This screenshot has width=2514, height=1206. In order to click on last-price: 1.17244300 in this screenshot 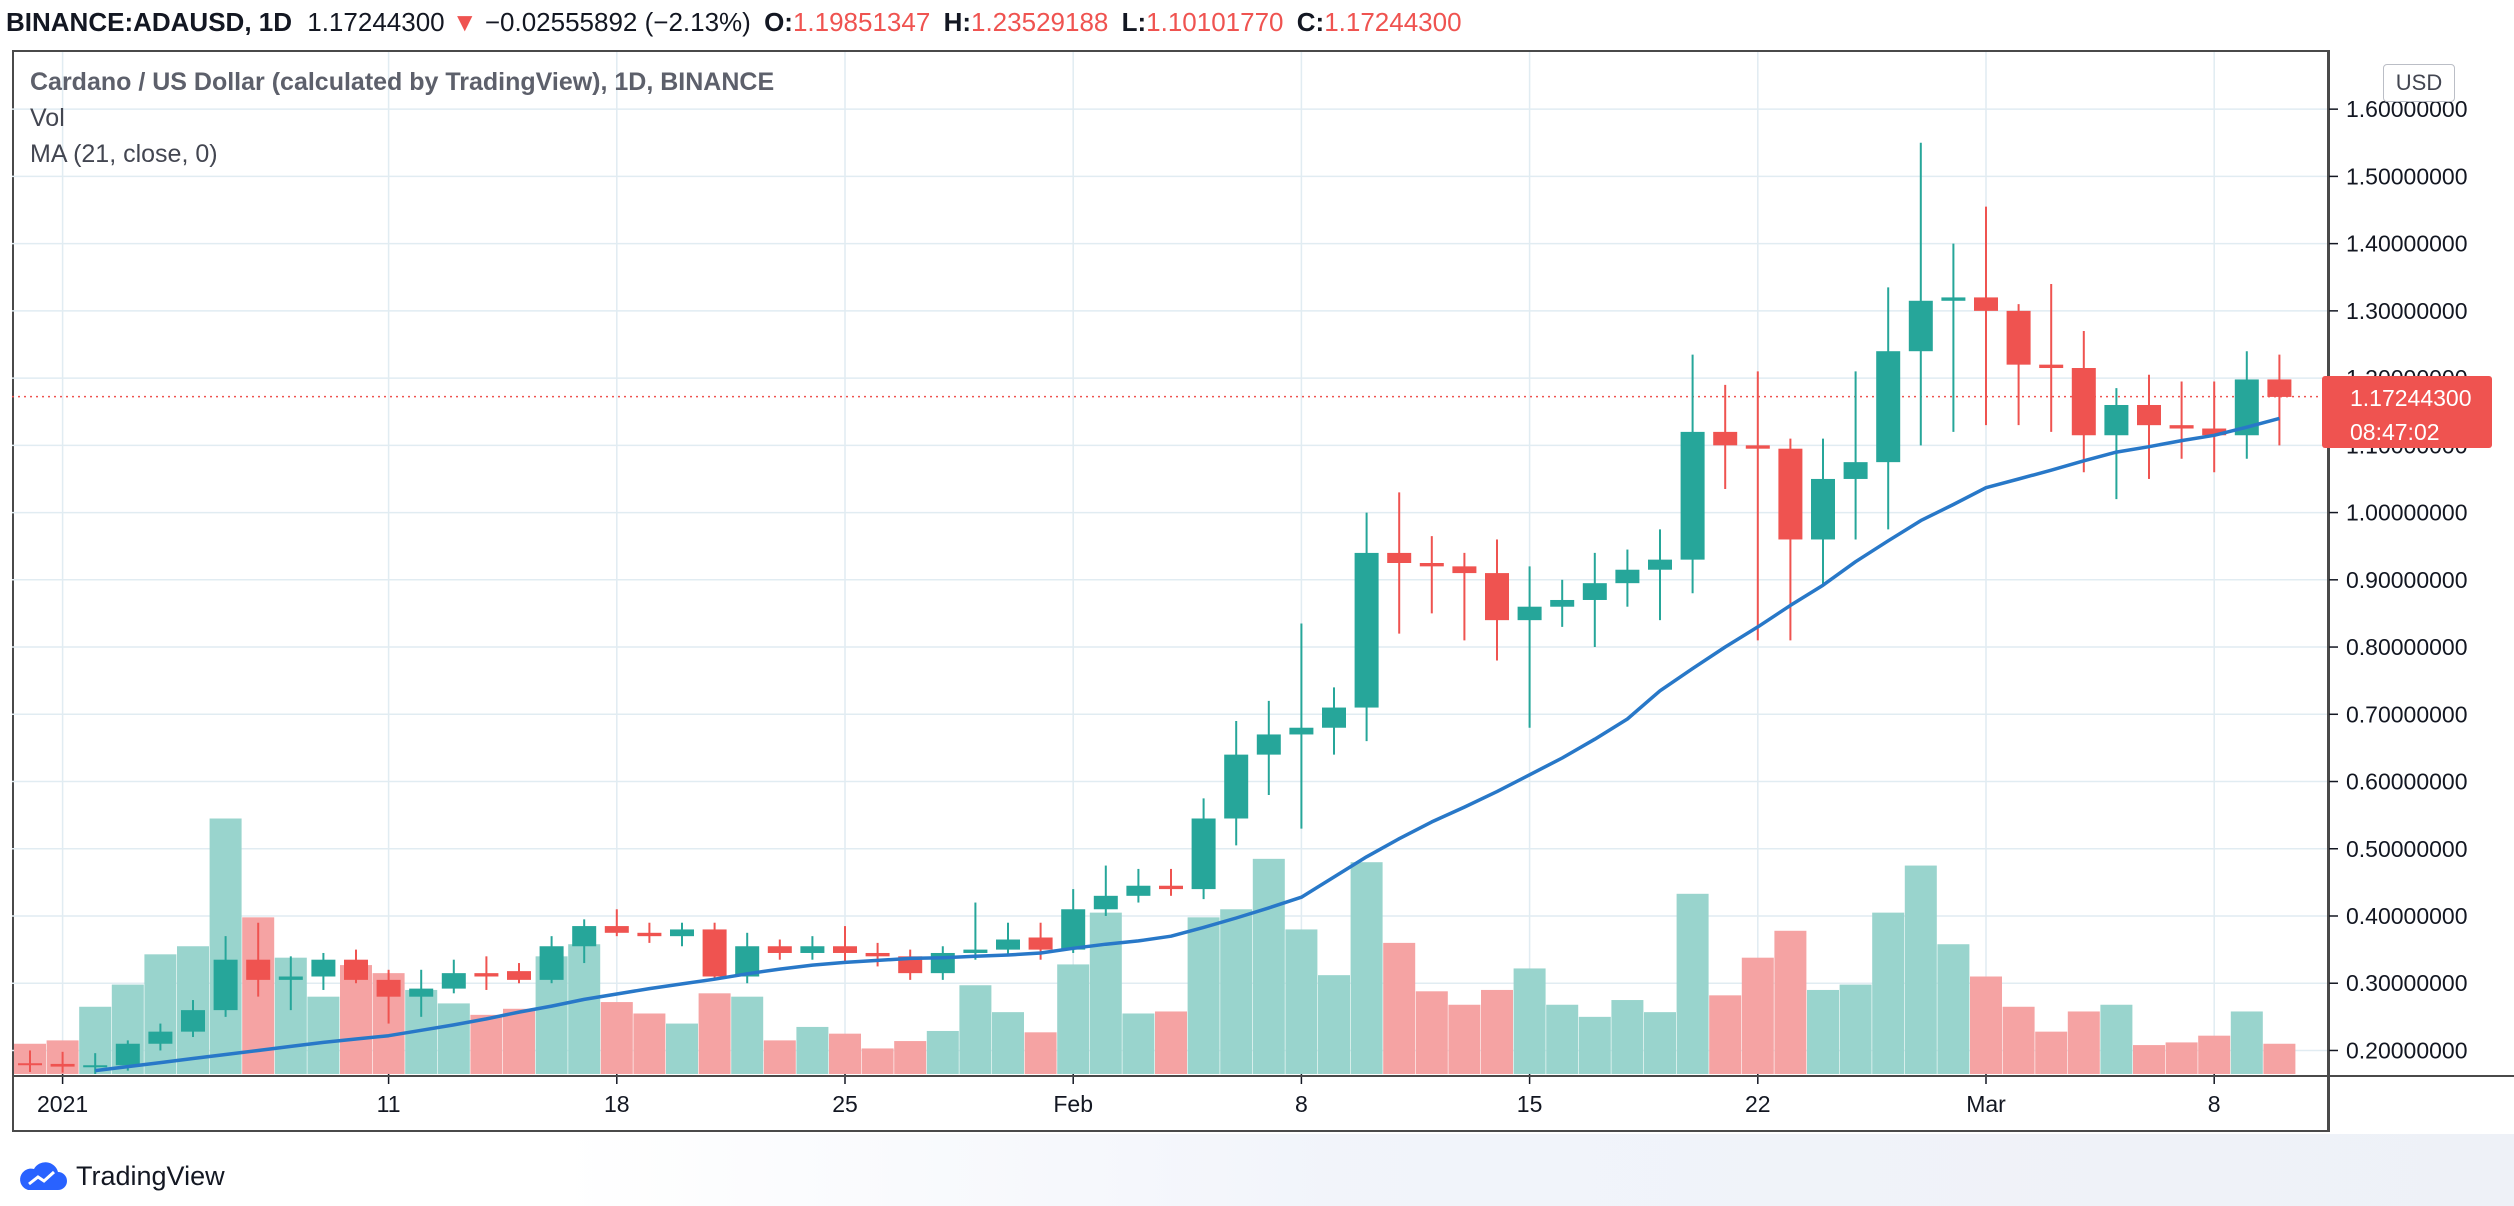, I will do `click(376, 22)`.